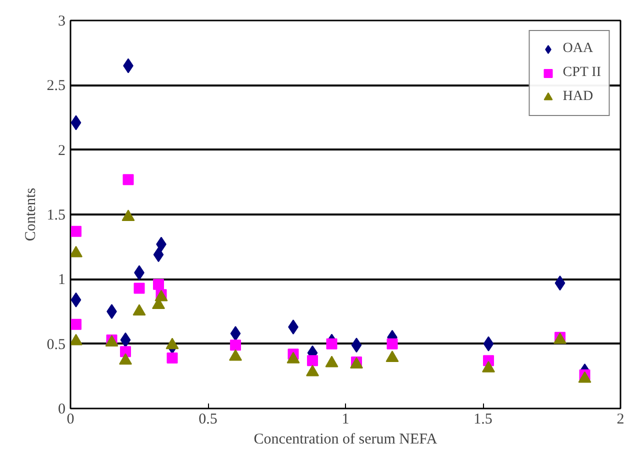 This screenshot has width=638, height=455. Describe the element at coordinates (62, 150) in the screenshot. I see `y-tick-label: 2` at that location.